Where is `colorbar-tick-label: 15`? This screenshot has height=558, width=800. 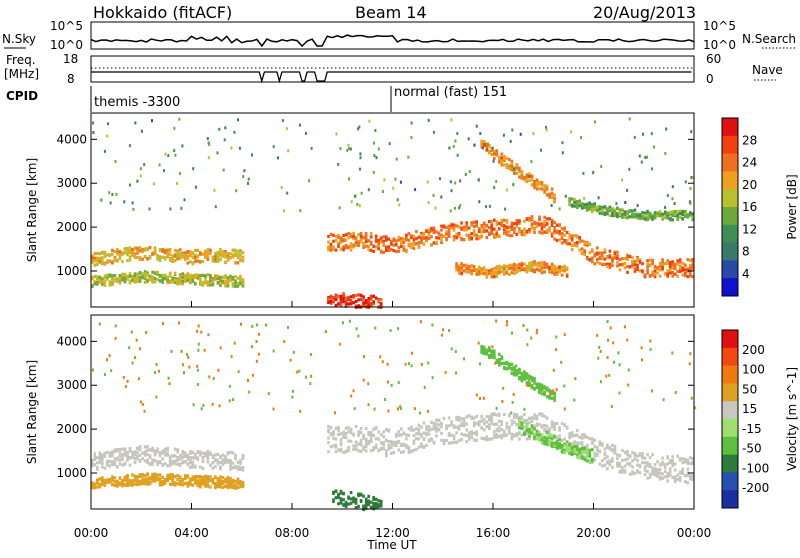 colorbar-tick-label: 15 is located at coordinates (749, 409).